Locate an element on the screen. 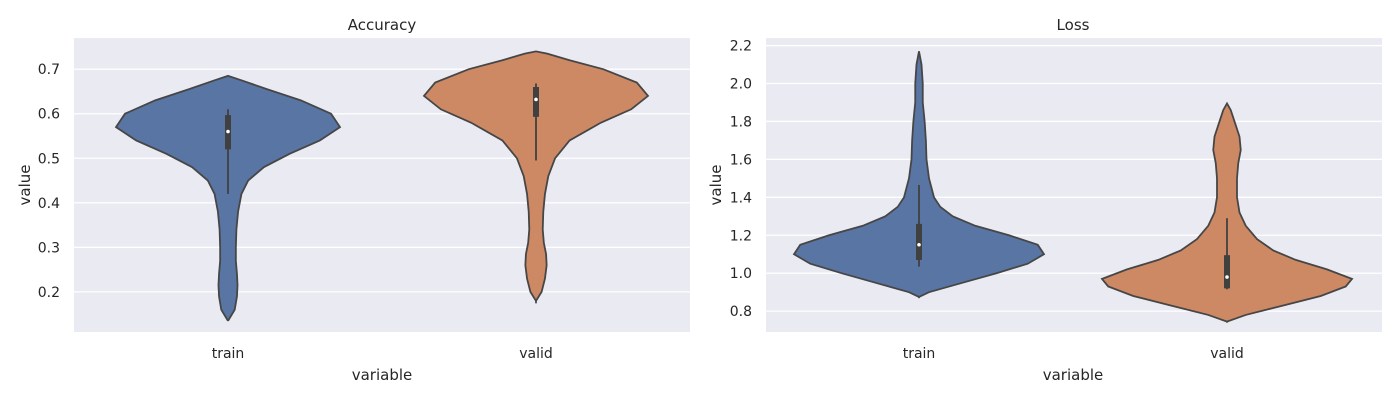  loss-y-tick-label: 1.6 is located at coordinates (741, 160).